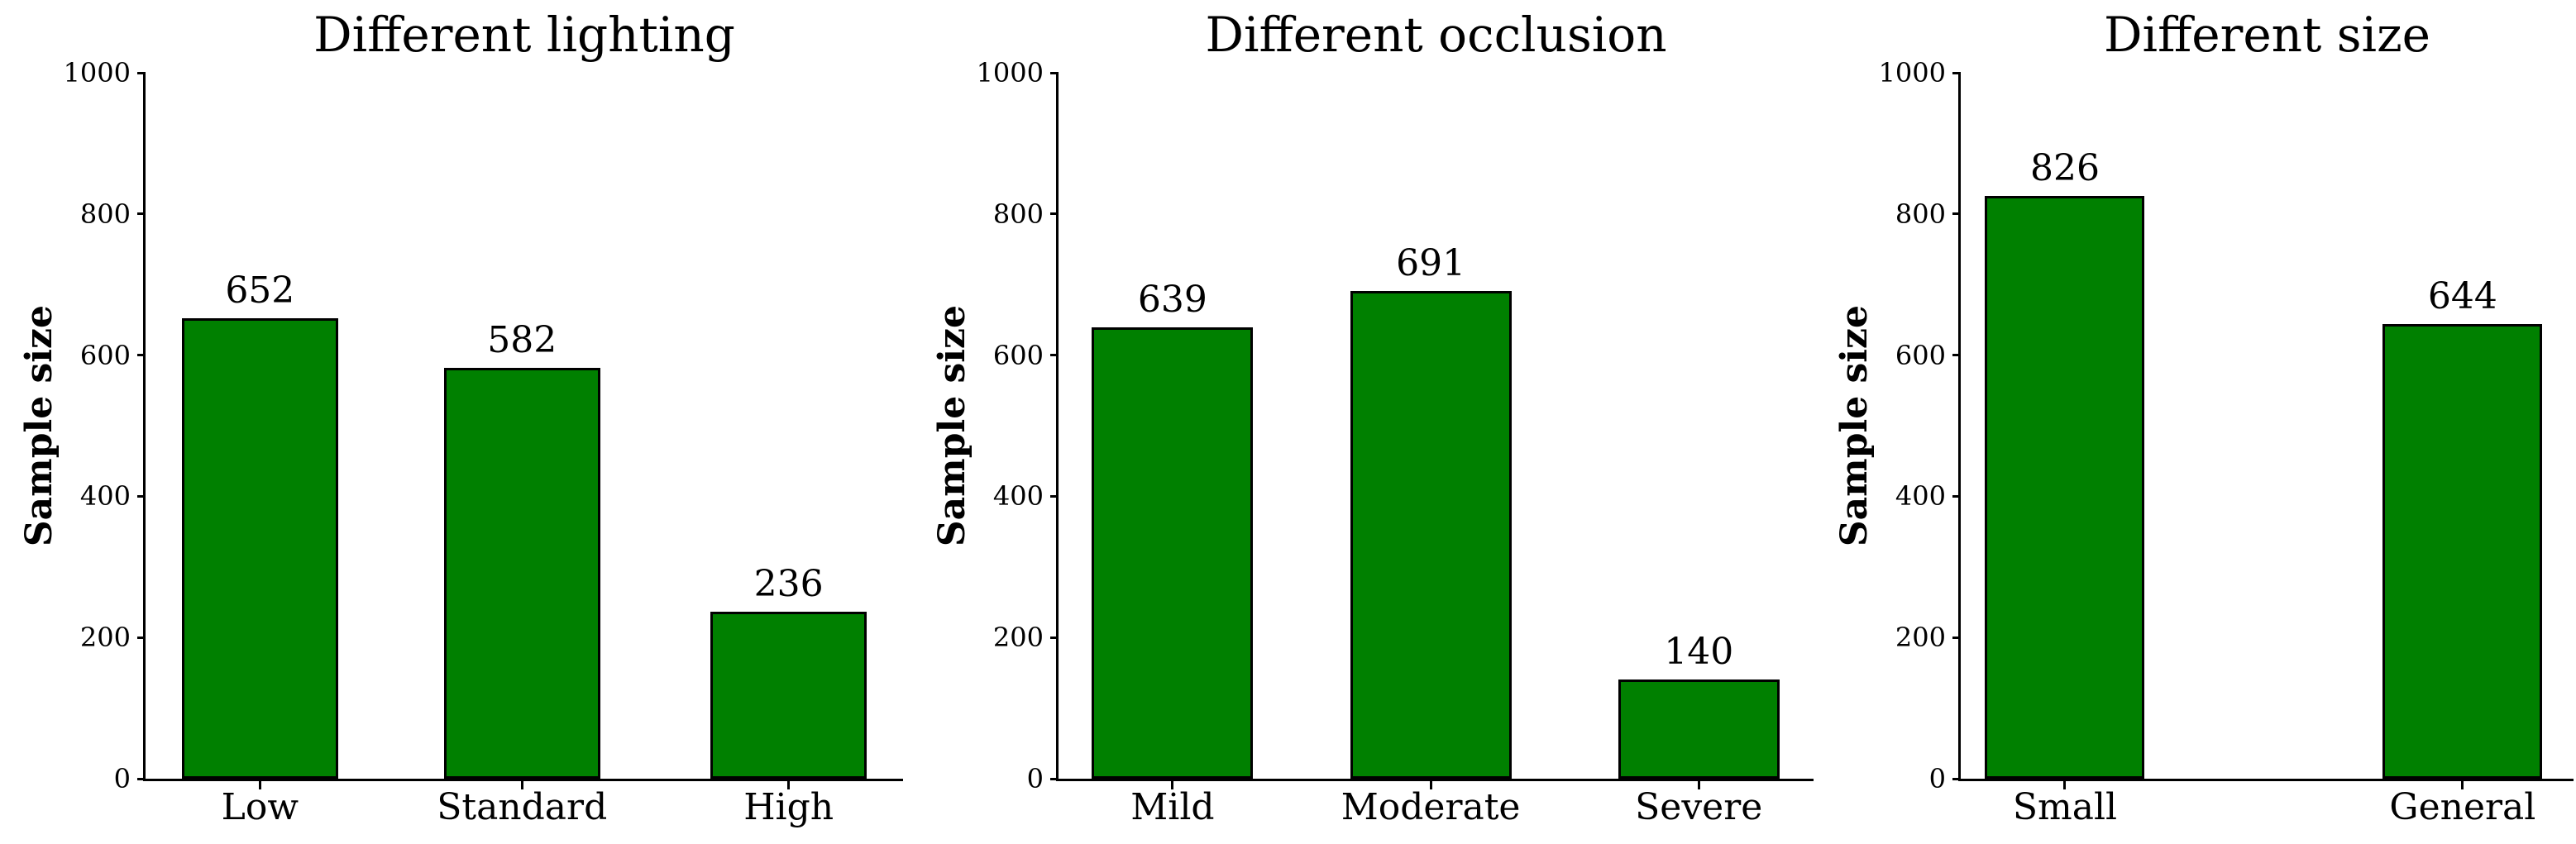 The image size is (2576, 844). I want to click on x-tick-label: General, so click(2462, 807).